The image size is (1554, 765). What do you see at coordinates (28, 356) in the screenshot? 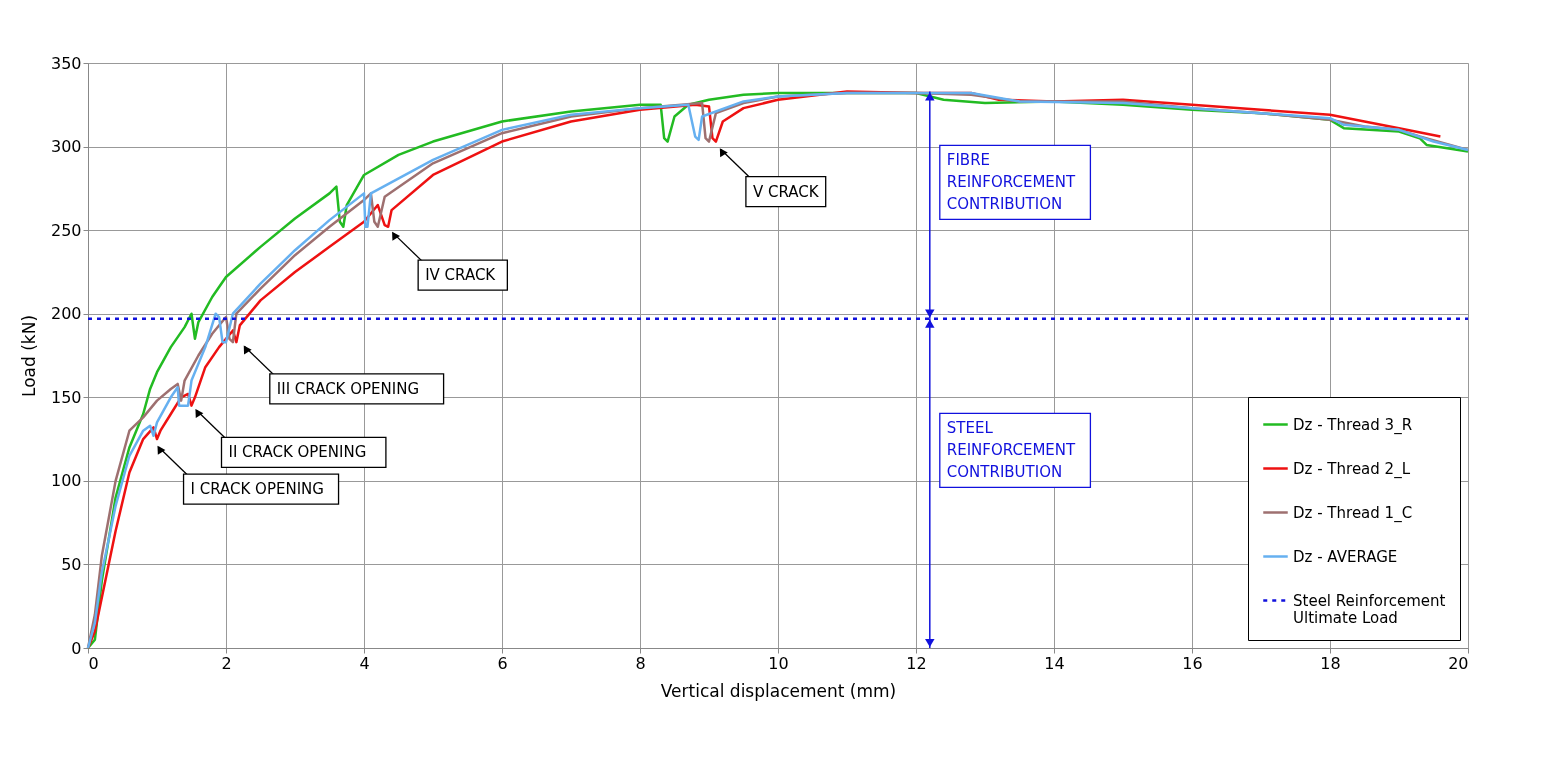
I see `y-axis-title: Load (kN)` at bounding box center [28, 356].